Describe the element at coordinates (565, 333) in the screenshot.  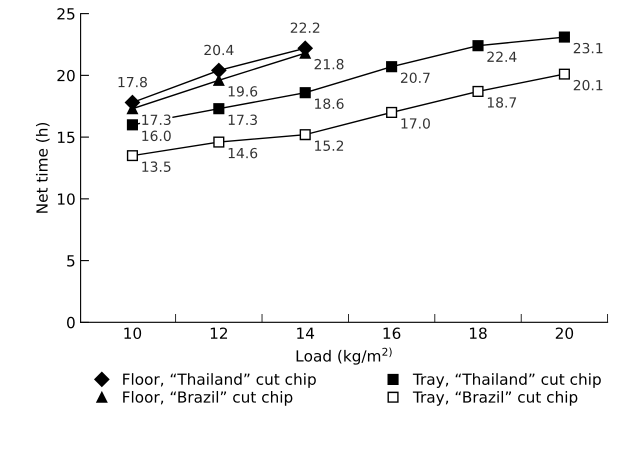
I see `x-tick-label: 20` at that location.